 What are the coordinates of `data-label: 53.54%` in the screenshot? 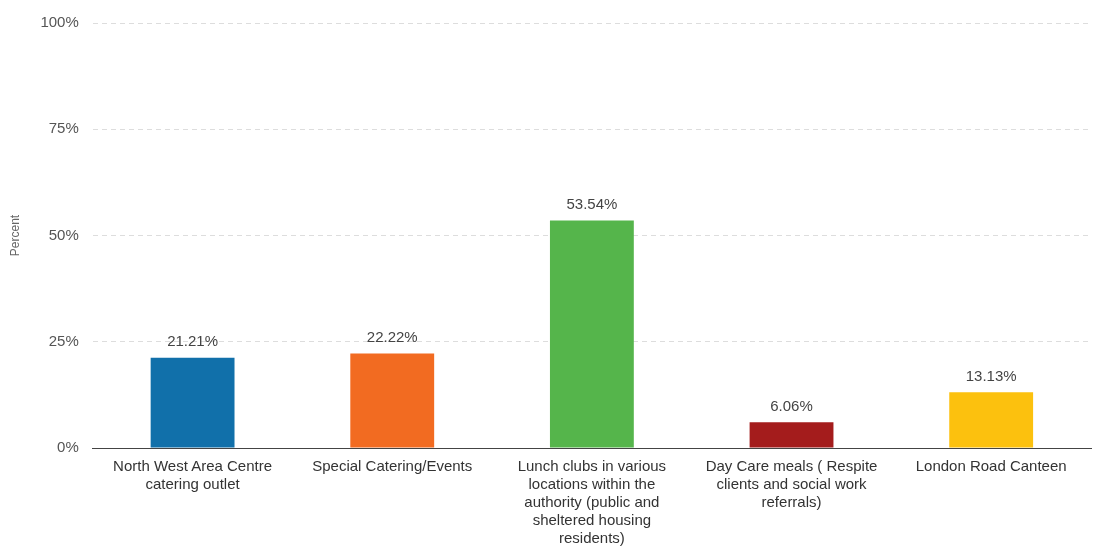 It's located at (592, 204).